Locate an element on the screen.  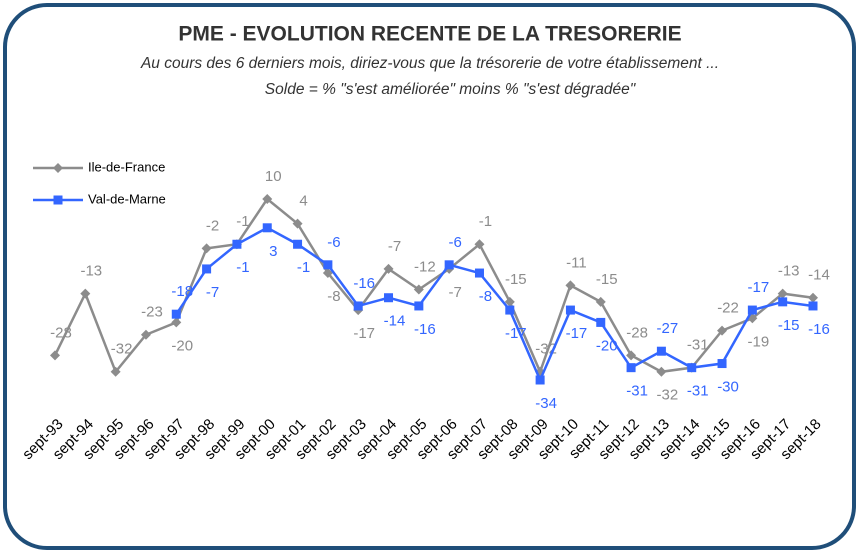
data-label: -22 is located at coordinates (728, 308).